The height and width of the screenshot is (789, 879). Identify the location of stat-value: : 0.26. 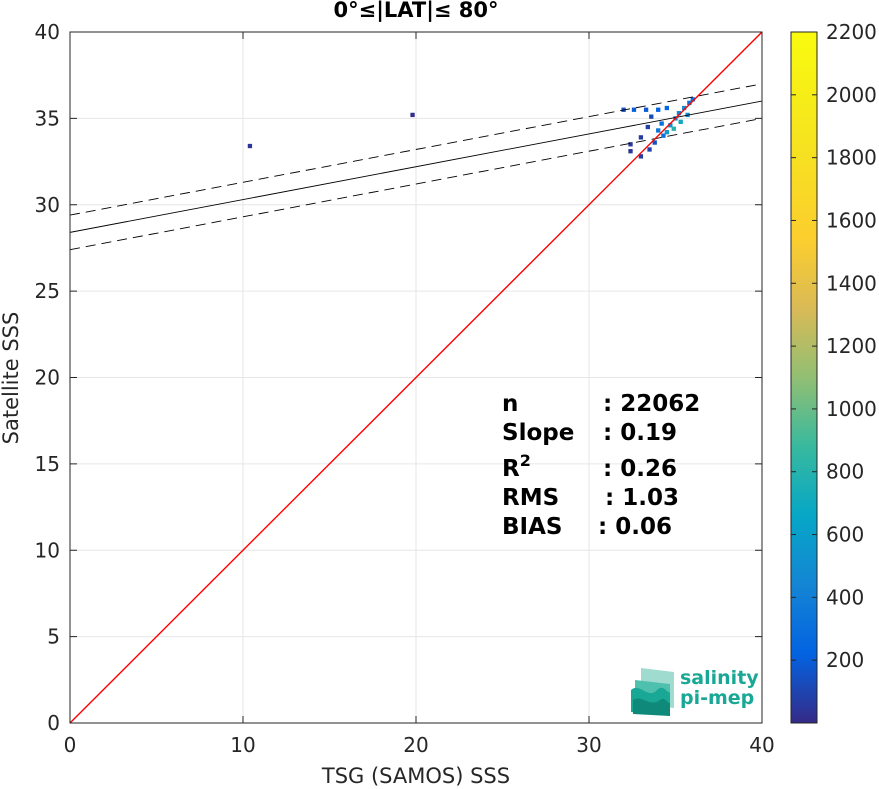
(640, 469).